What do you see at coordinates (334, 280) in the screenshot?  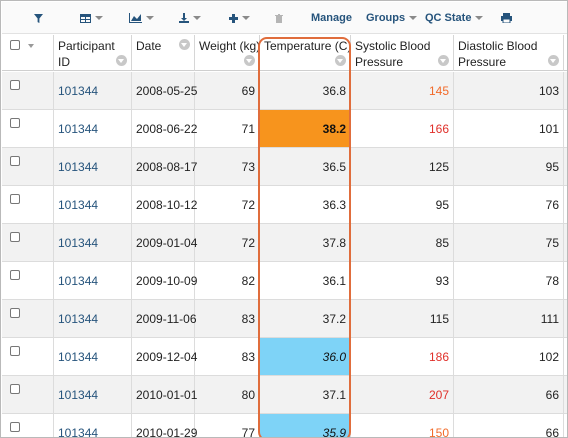 I see `temperature-value: 36.1` at bounding box center [334, 280].